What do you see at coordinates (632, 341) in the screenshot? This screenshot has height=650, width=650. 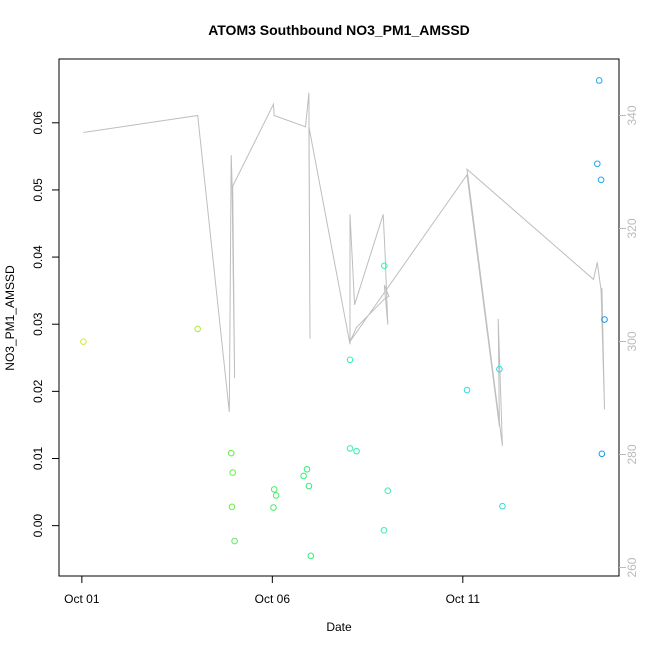 I see `y2-tick-label-2: 300` at bounding box center [632, 341].